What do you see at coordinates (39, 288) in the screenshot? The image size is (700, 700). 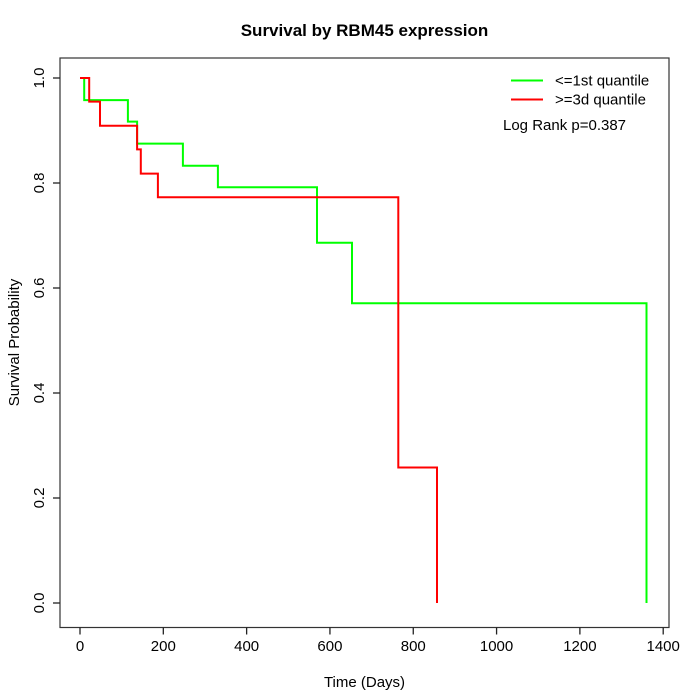 I see `y-tick-label: 0.6` at bounding box center [39, 288].